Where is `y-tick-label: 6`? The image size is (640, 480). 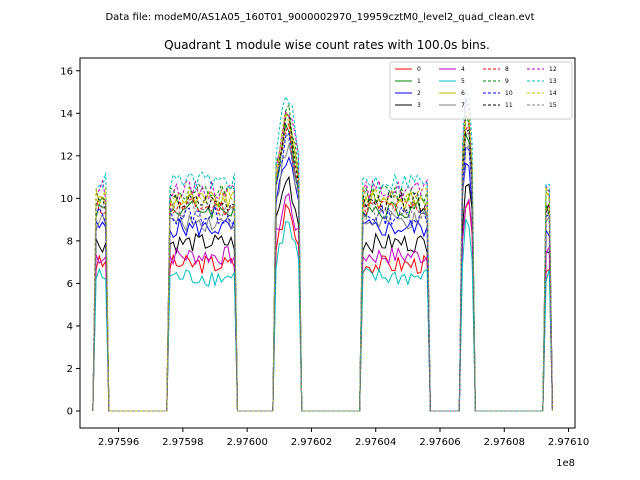 y-tick-label: 6 is located at coordinates (70, 284).